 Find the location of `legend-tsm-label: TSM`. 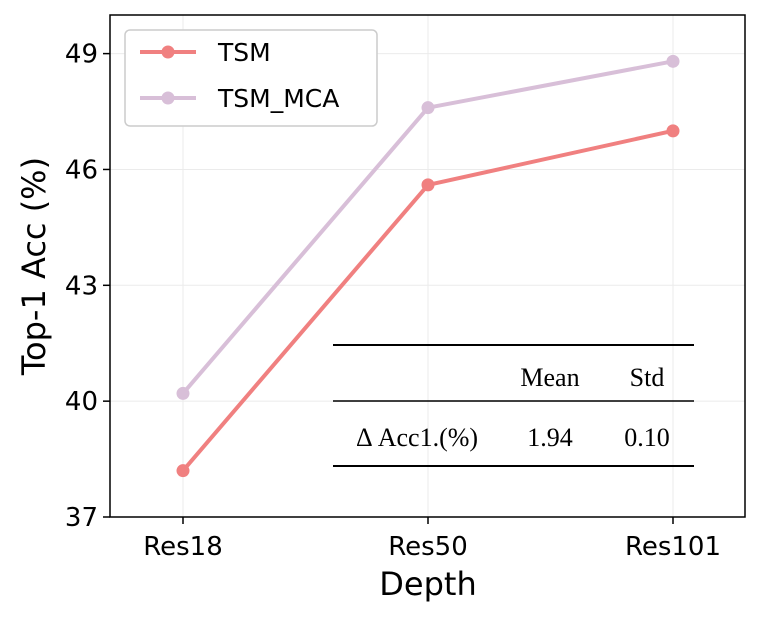

legend-tsm-label: TSM is located at coordinates (244, 52).